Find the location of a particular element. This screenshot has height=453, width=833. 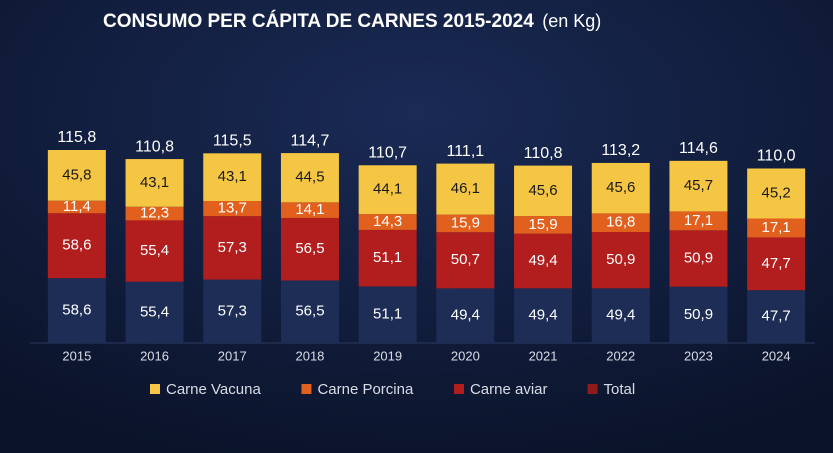

x-tick-label: 2022 is located at coordinates (620, 355).